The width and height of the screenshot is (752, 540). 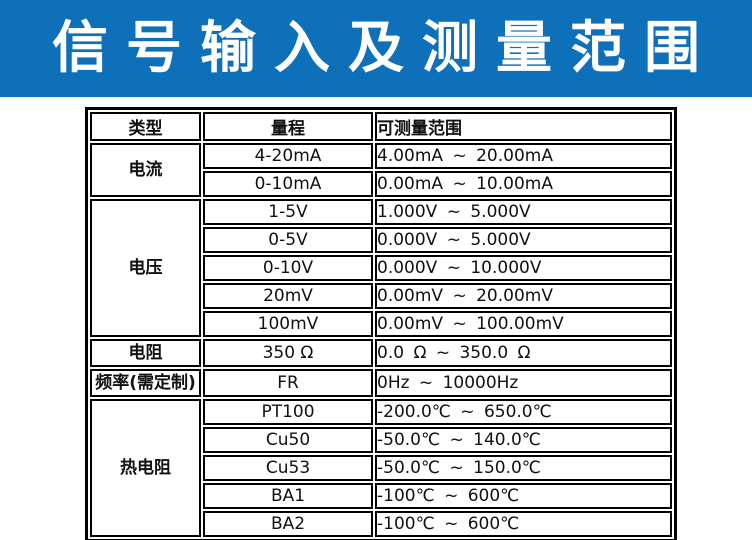 I want to click on measurable-range-cell: -50.0℃ ~ 150.0℃, so click(x=523, y=468).